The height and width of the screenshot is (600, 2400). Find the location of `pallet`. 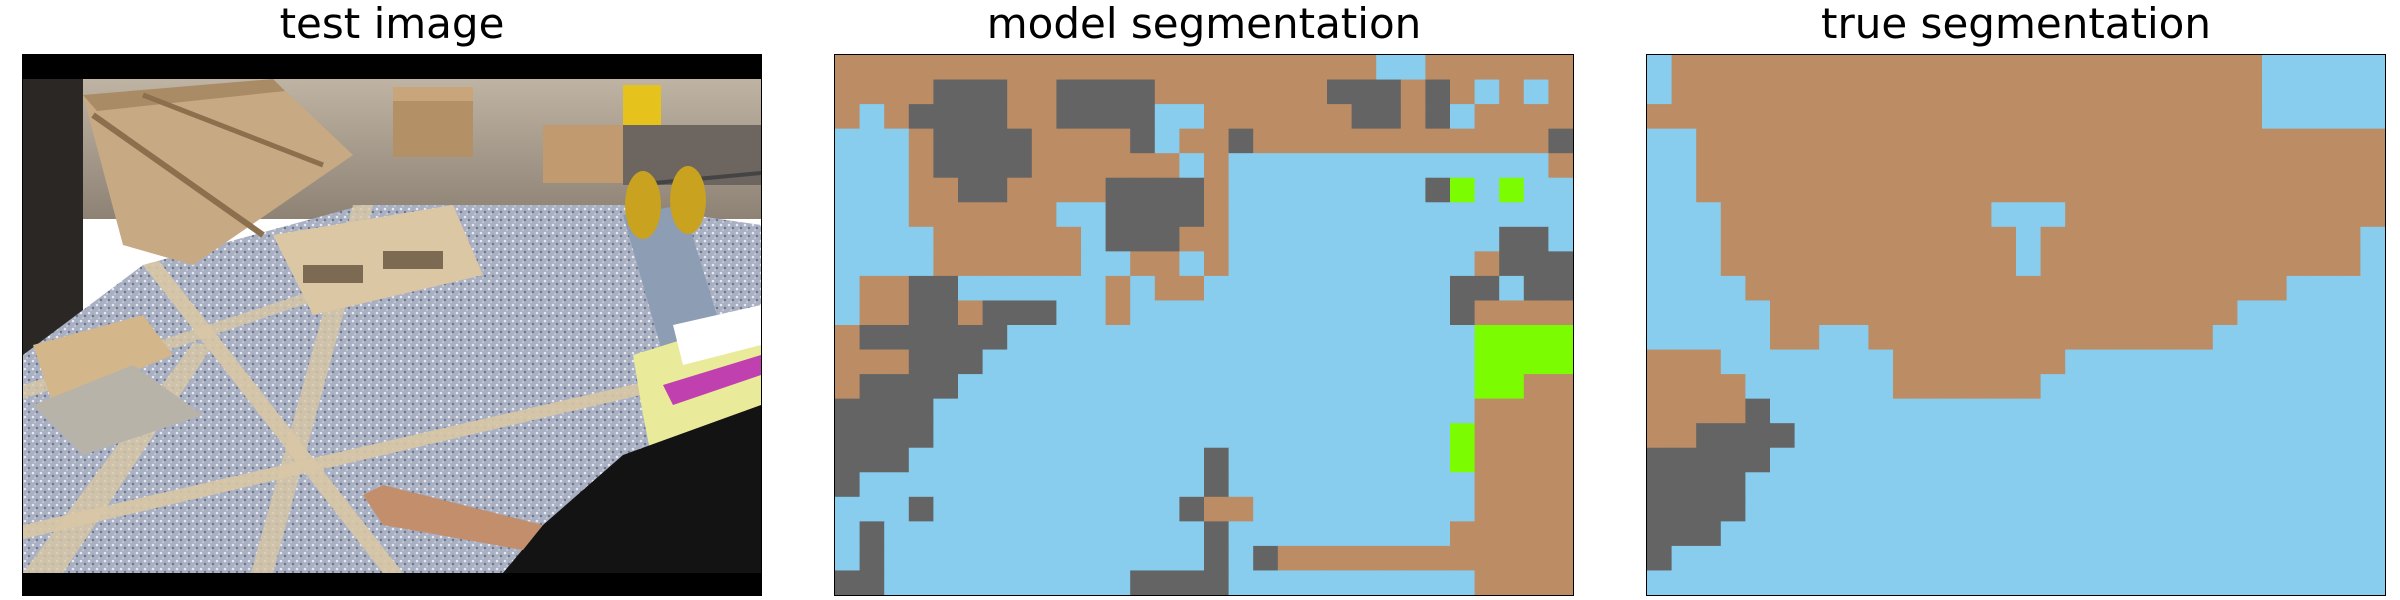

pallet is located at coordinates (378, 260).